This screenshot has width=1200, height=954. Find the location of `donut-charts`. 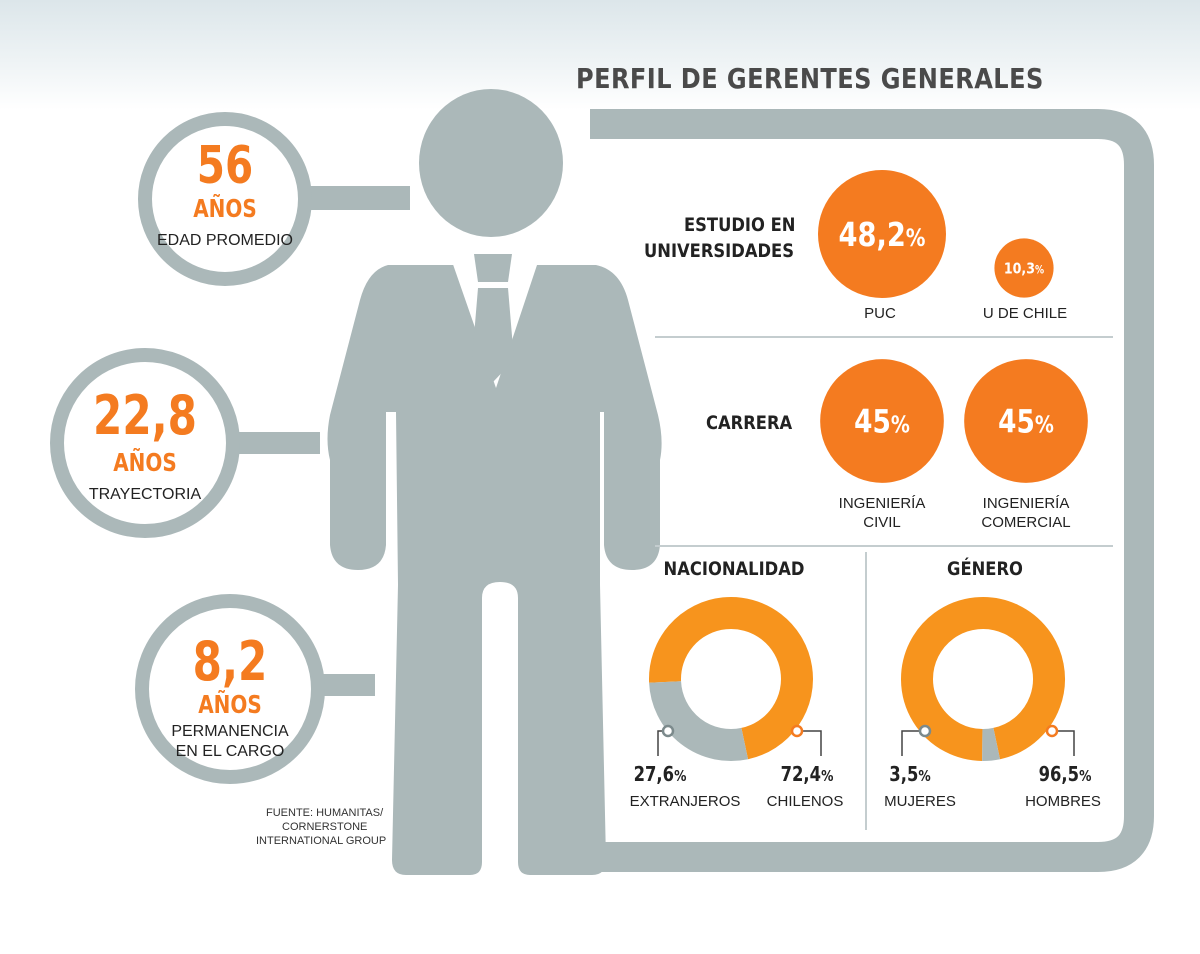

donut-charts is located at coordinates (862, 679).